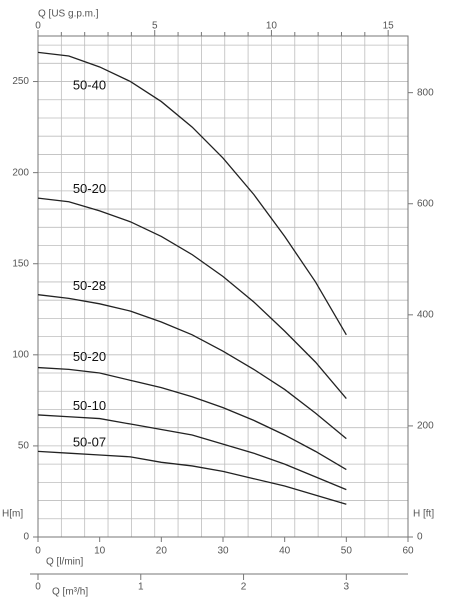  I want to click on x-tick-label: 10, so click(100, 551).